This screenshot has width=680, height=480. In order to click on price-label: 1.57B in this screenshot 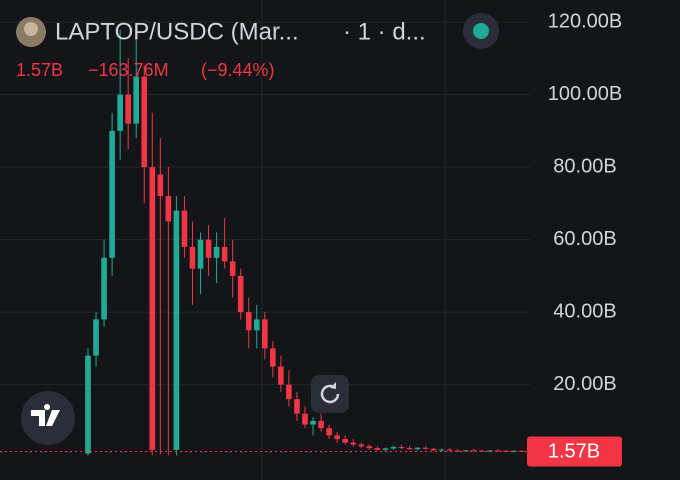, I will do `click(574, 452)`.